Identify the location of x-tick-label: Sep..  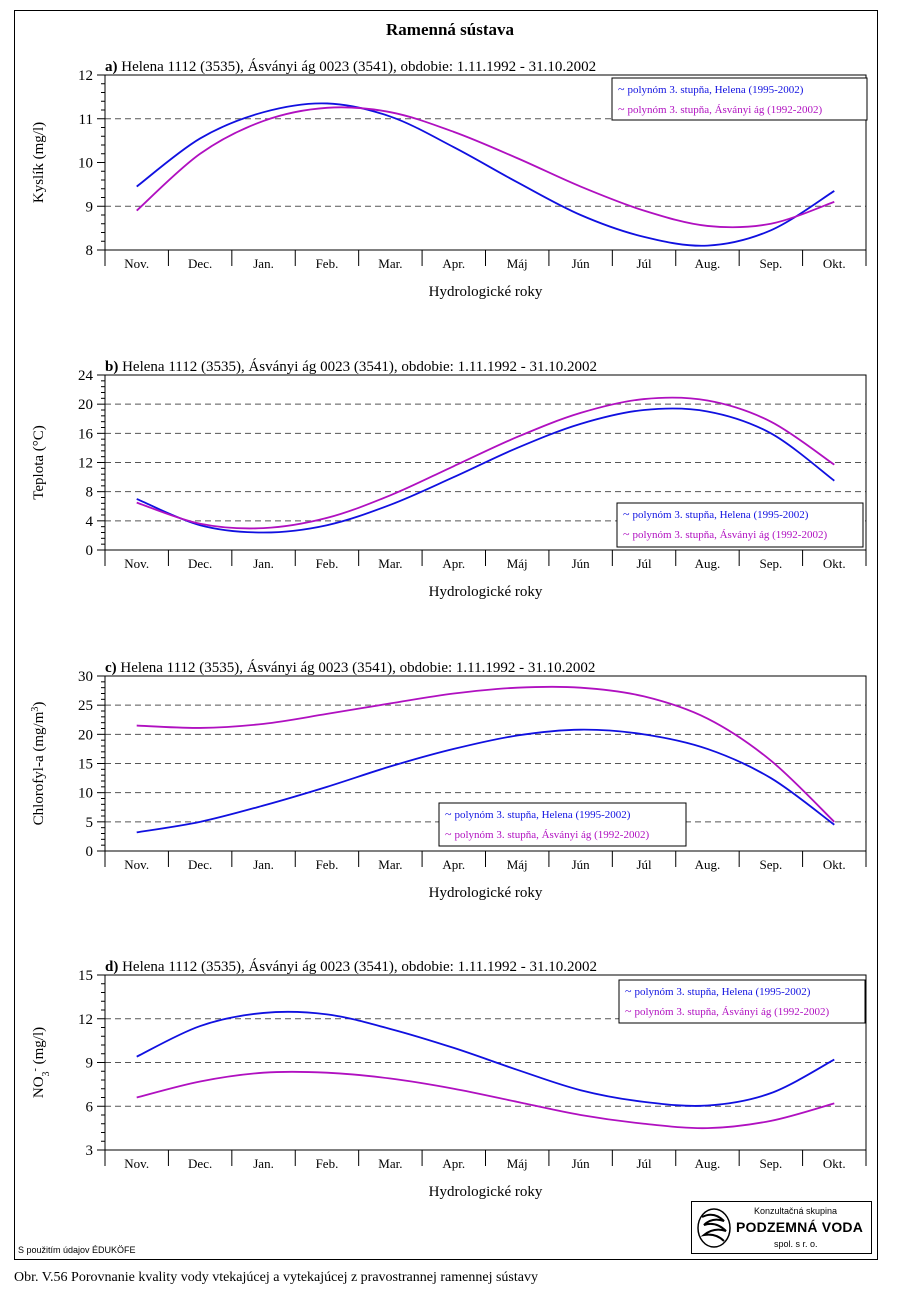
(771, 1163).